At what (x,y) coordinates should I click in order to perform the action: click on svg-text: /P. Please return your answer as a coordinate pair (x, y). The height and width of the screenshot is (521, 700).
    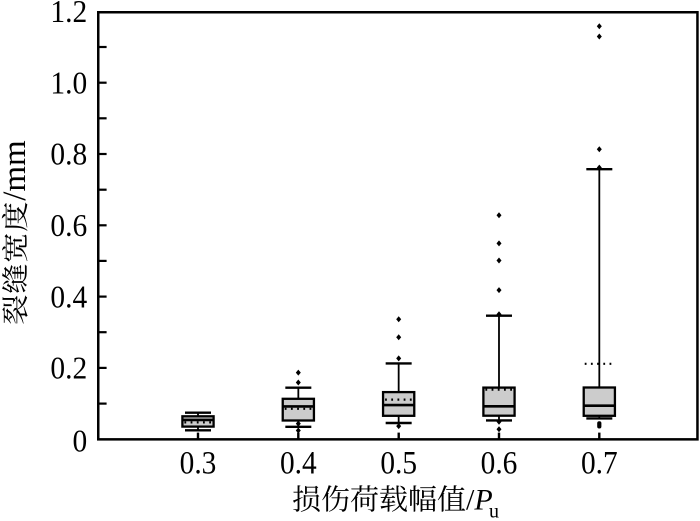
    Looking at the image, I should click on (479, 500).